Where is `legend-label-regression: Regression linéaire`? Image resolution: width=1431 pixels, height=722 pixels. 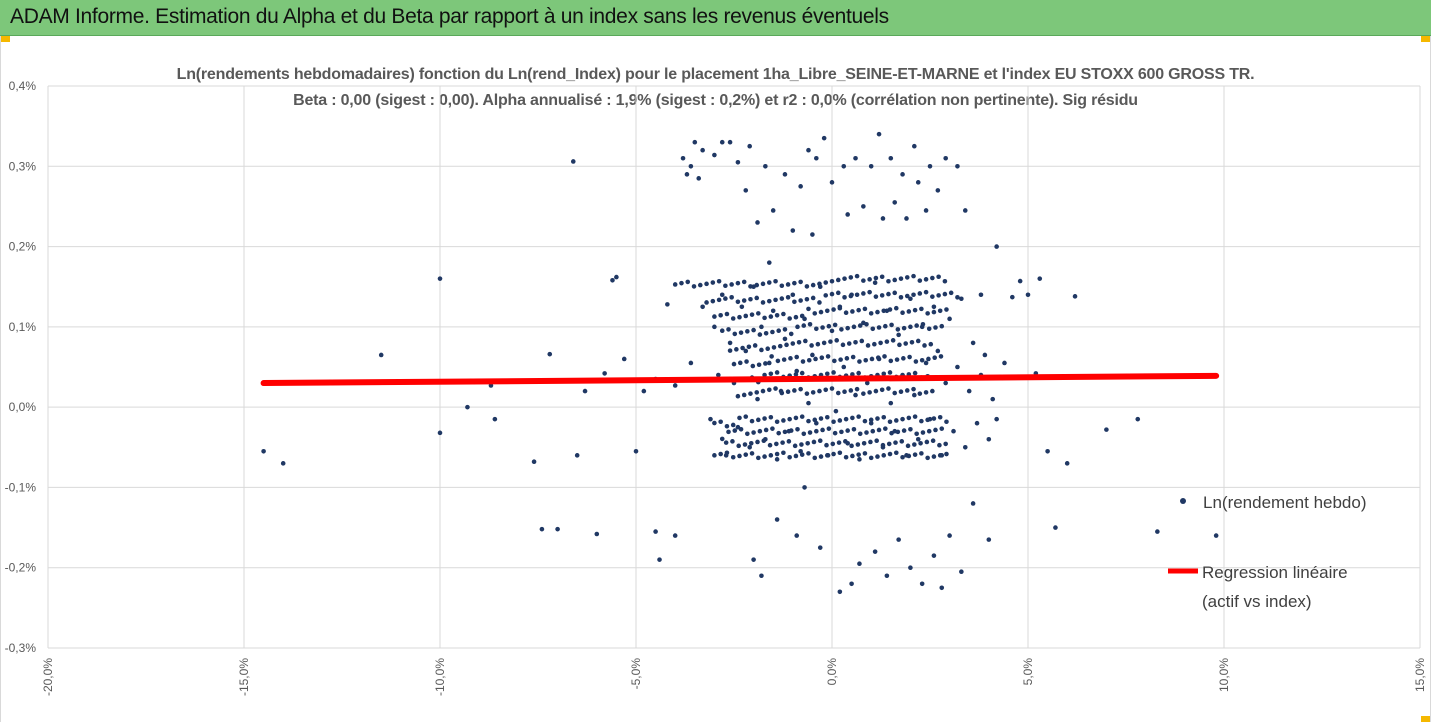 legend-label-regression: Regression linéaire is located at coordinates (1275, 572).